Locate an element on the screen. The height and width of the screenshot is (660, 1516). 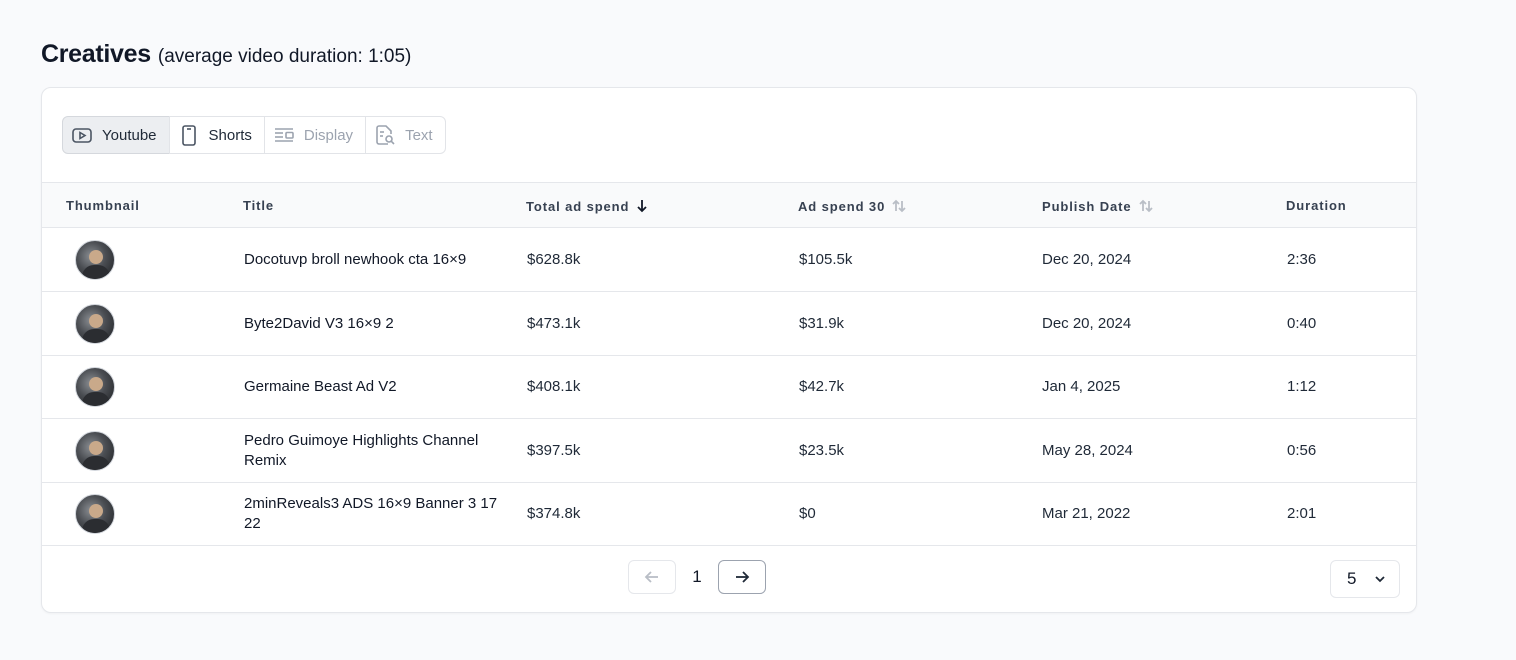
column-total-ad-spend: Total ad spend is located at coordinates (587, 206).